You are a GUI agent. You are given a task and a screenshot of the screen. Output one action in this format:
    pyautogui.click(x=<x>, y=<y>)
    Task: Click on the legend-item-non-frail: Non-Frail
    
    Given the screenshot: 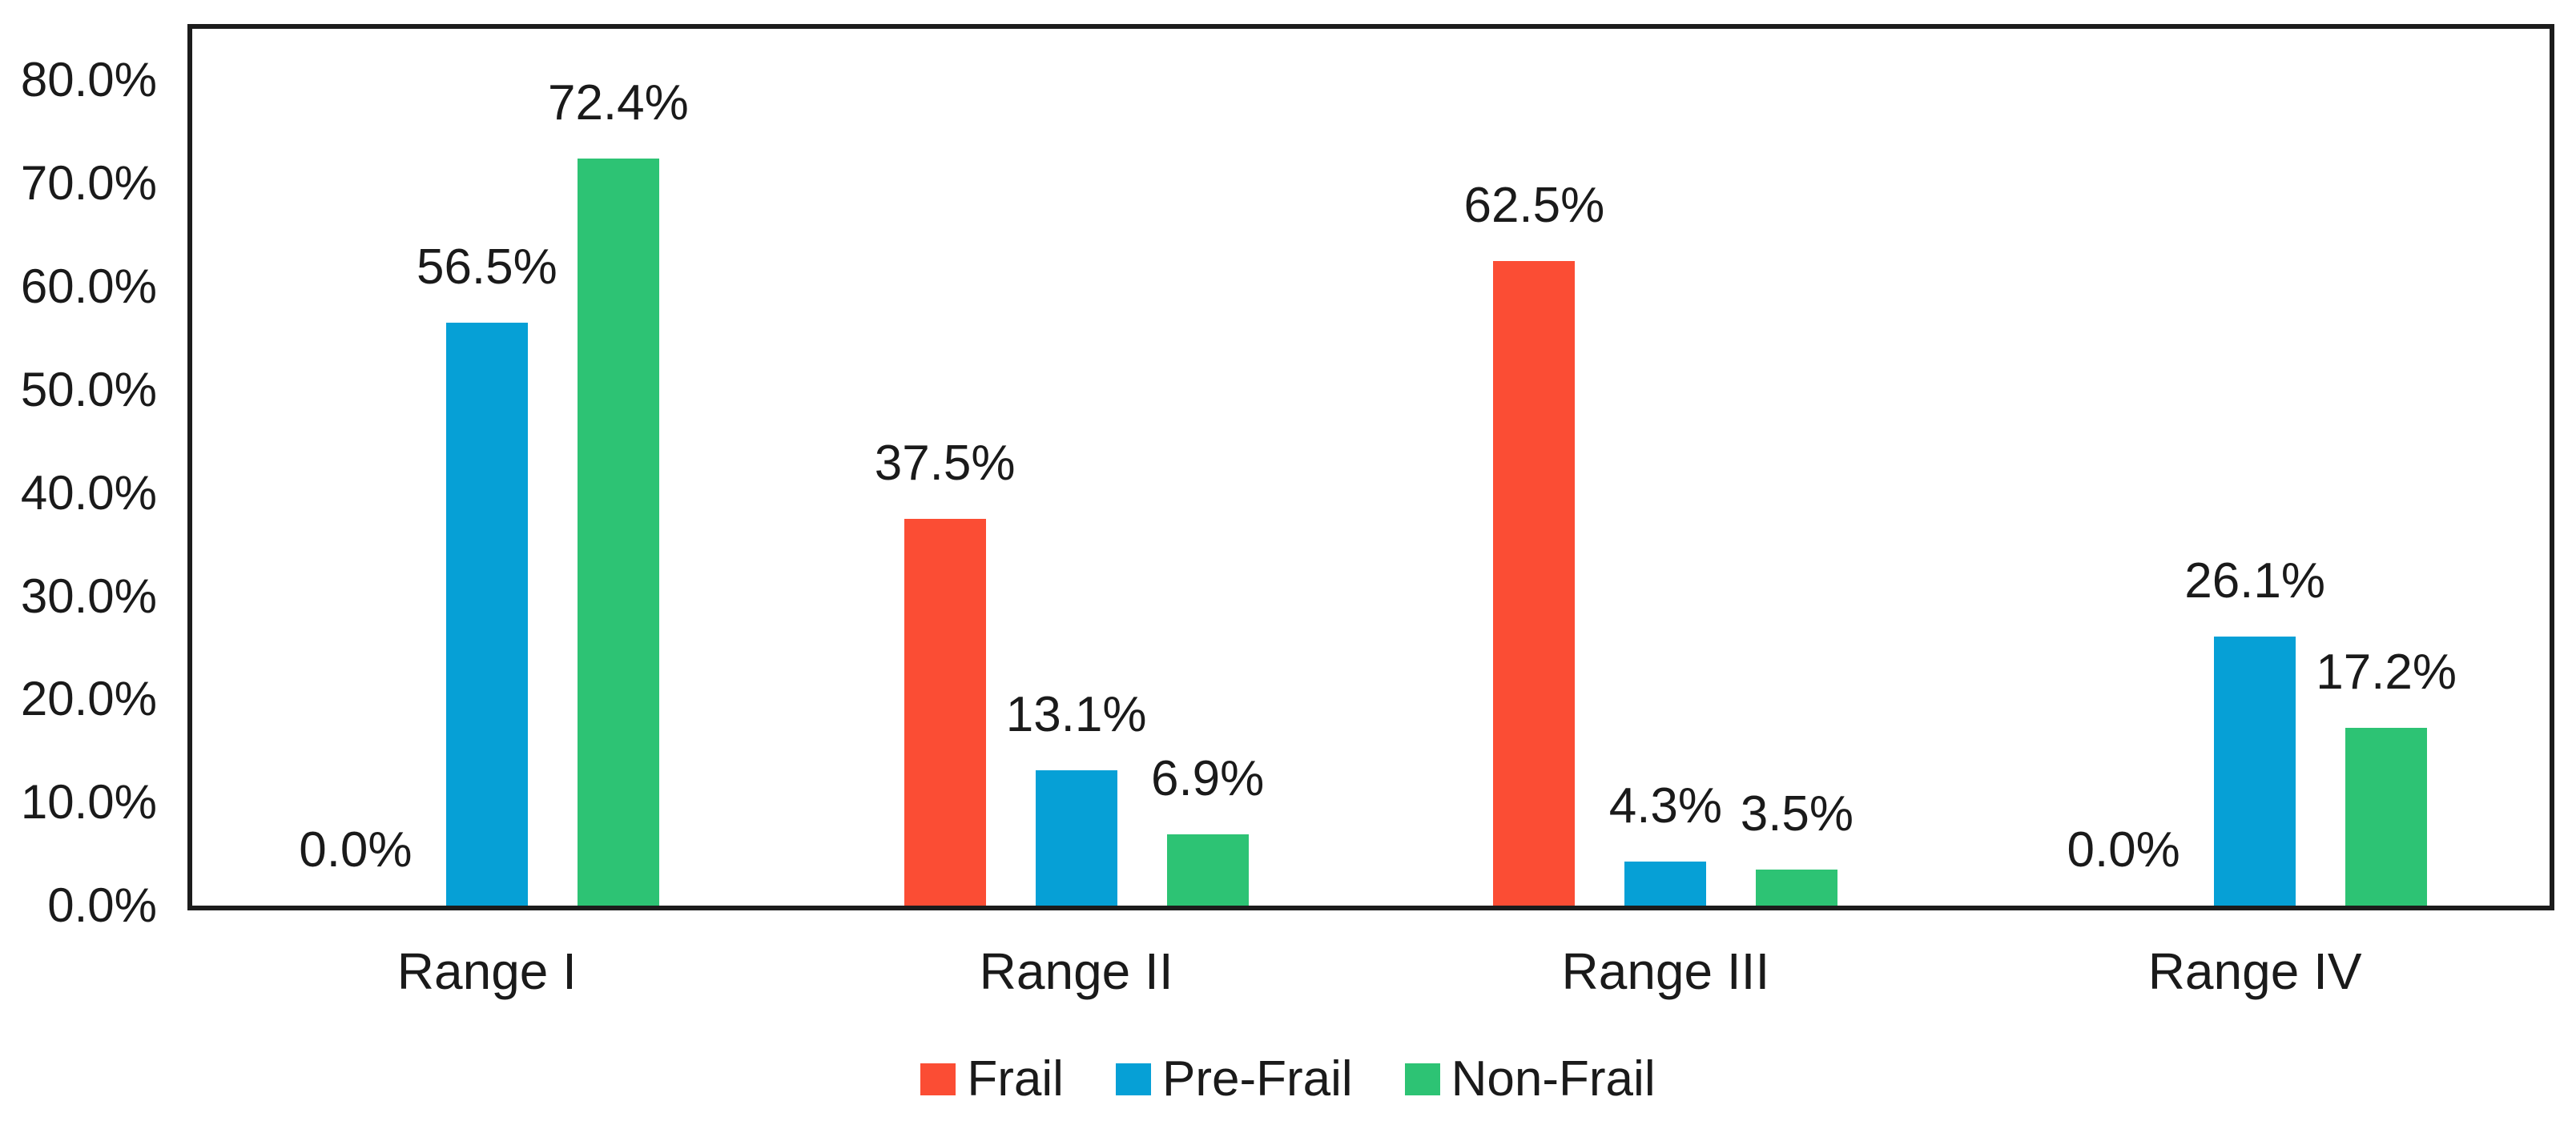 What is the action you would take?
    pyautogui.click(x=1530, y=1079)
    